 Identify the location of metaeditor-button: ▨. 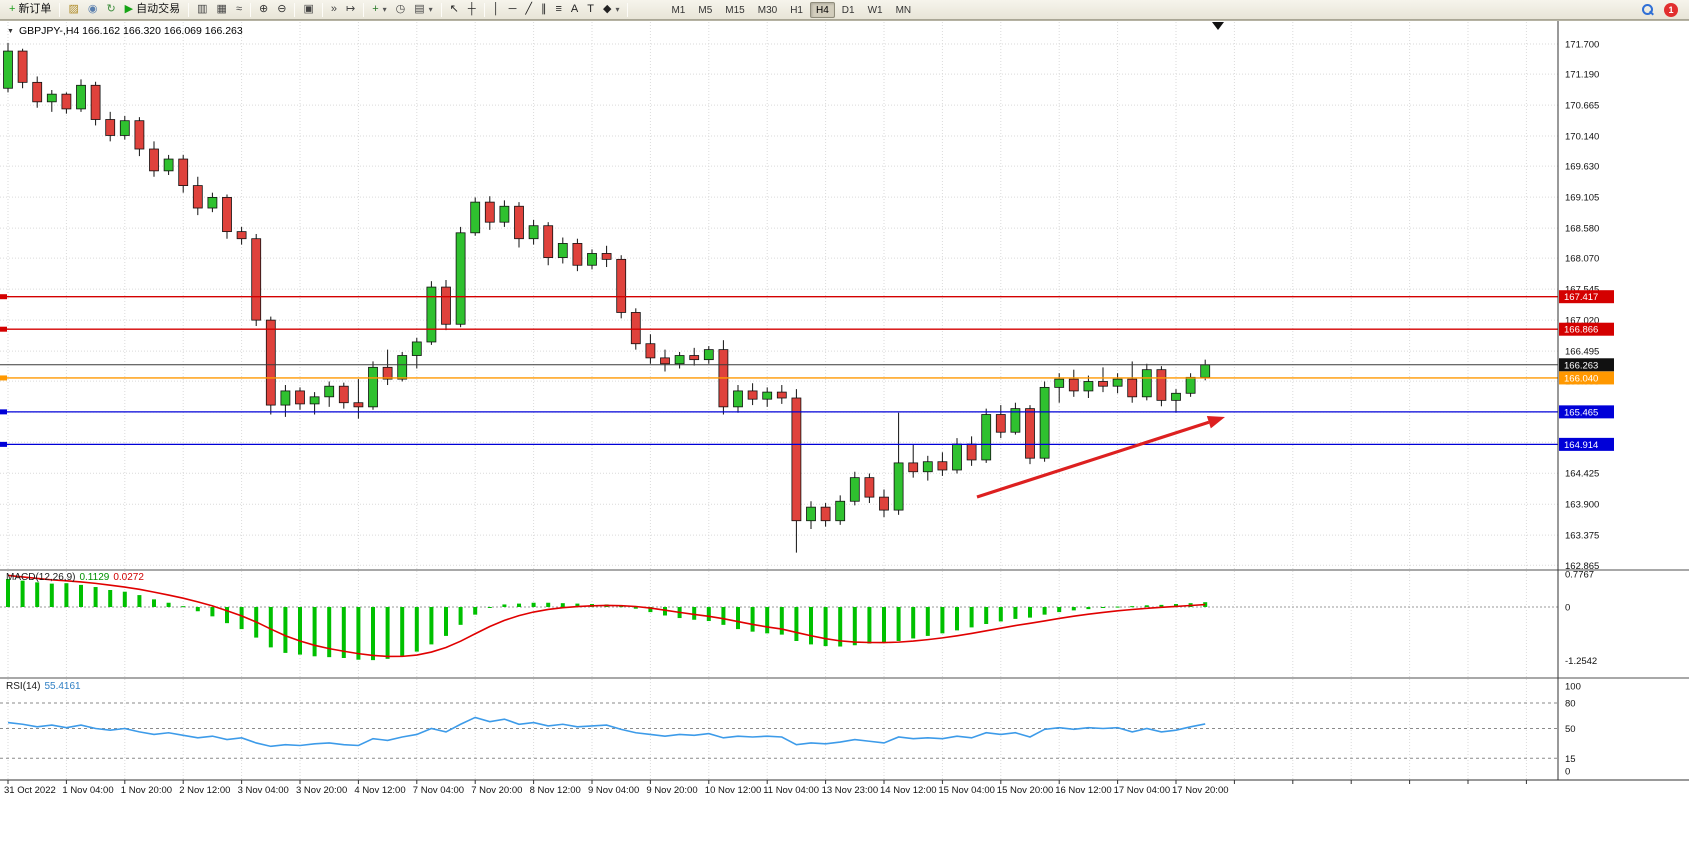
(73, 9).